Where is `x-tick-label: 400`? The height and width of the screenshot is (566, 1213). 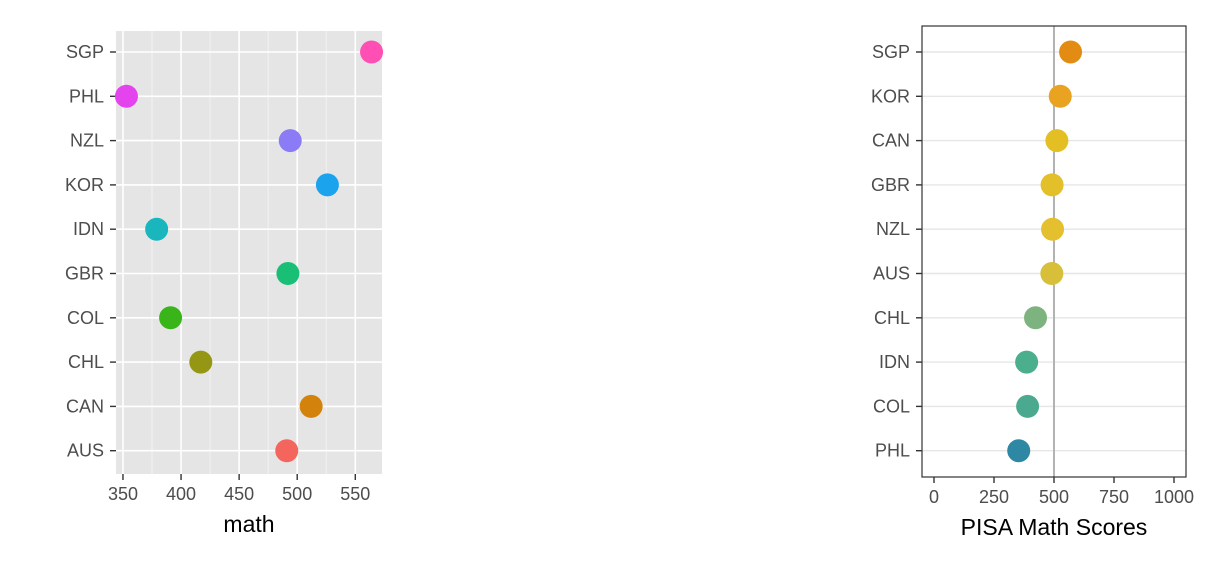
x-tick-label: 400 is located at coordinates (181, 494).